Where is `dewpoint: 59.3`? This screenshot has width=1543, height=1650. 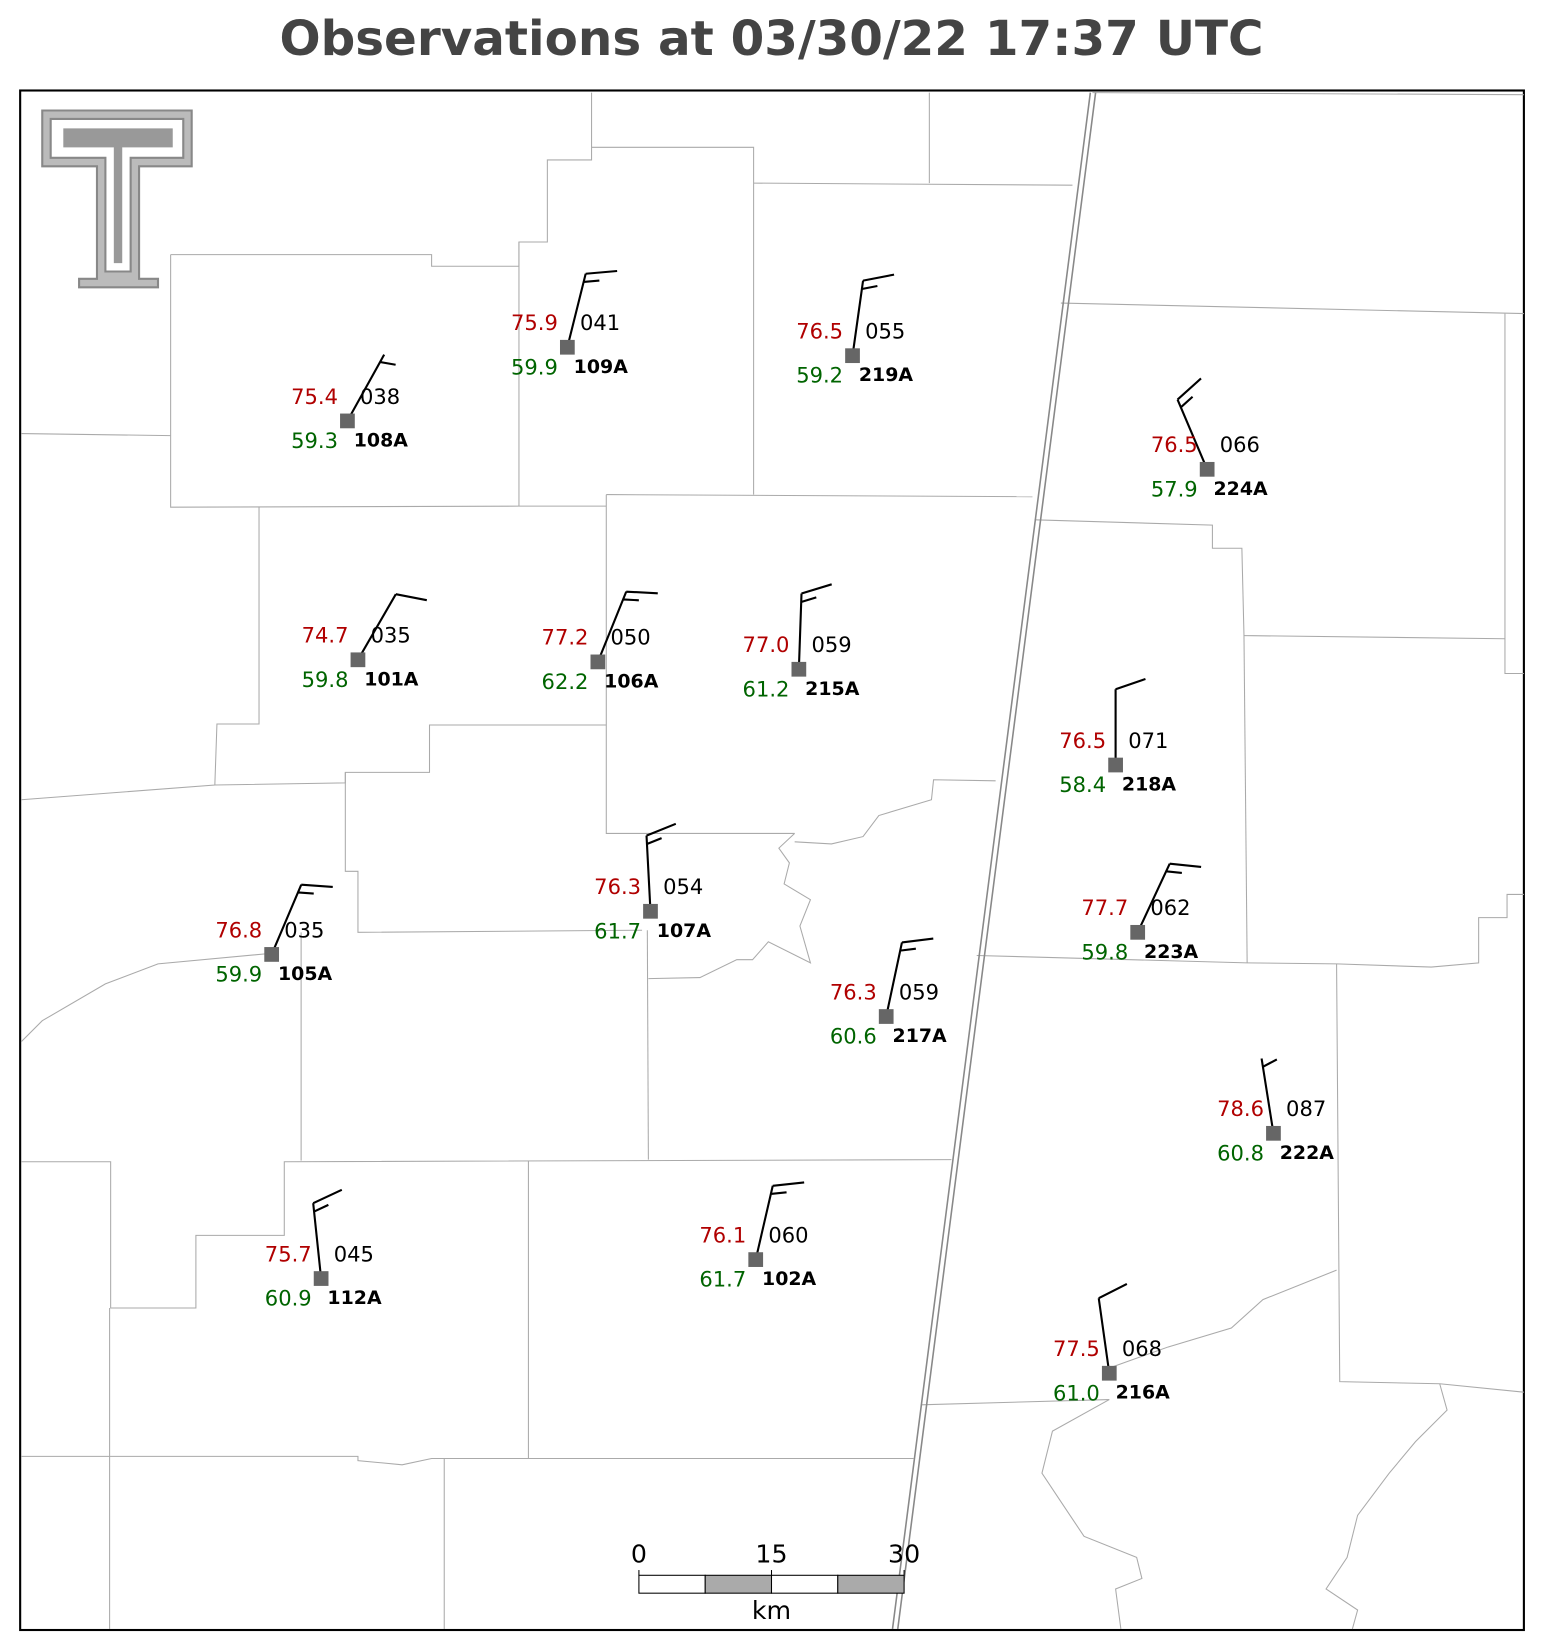
dewpoint: 59.3 is located at coordinates (314, 440).